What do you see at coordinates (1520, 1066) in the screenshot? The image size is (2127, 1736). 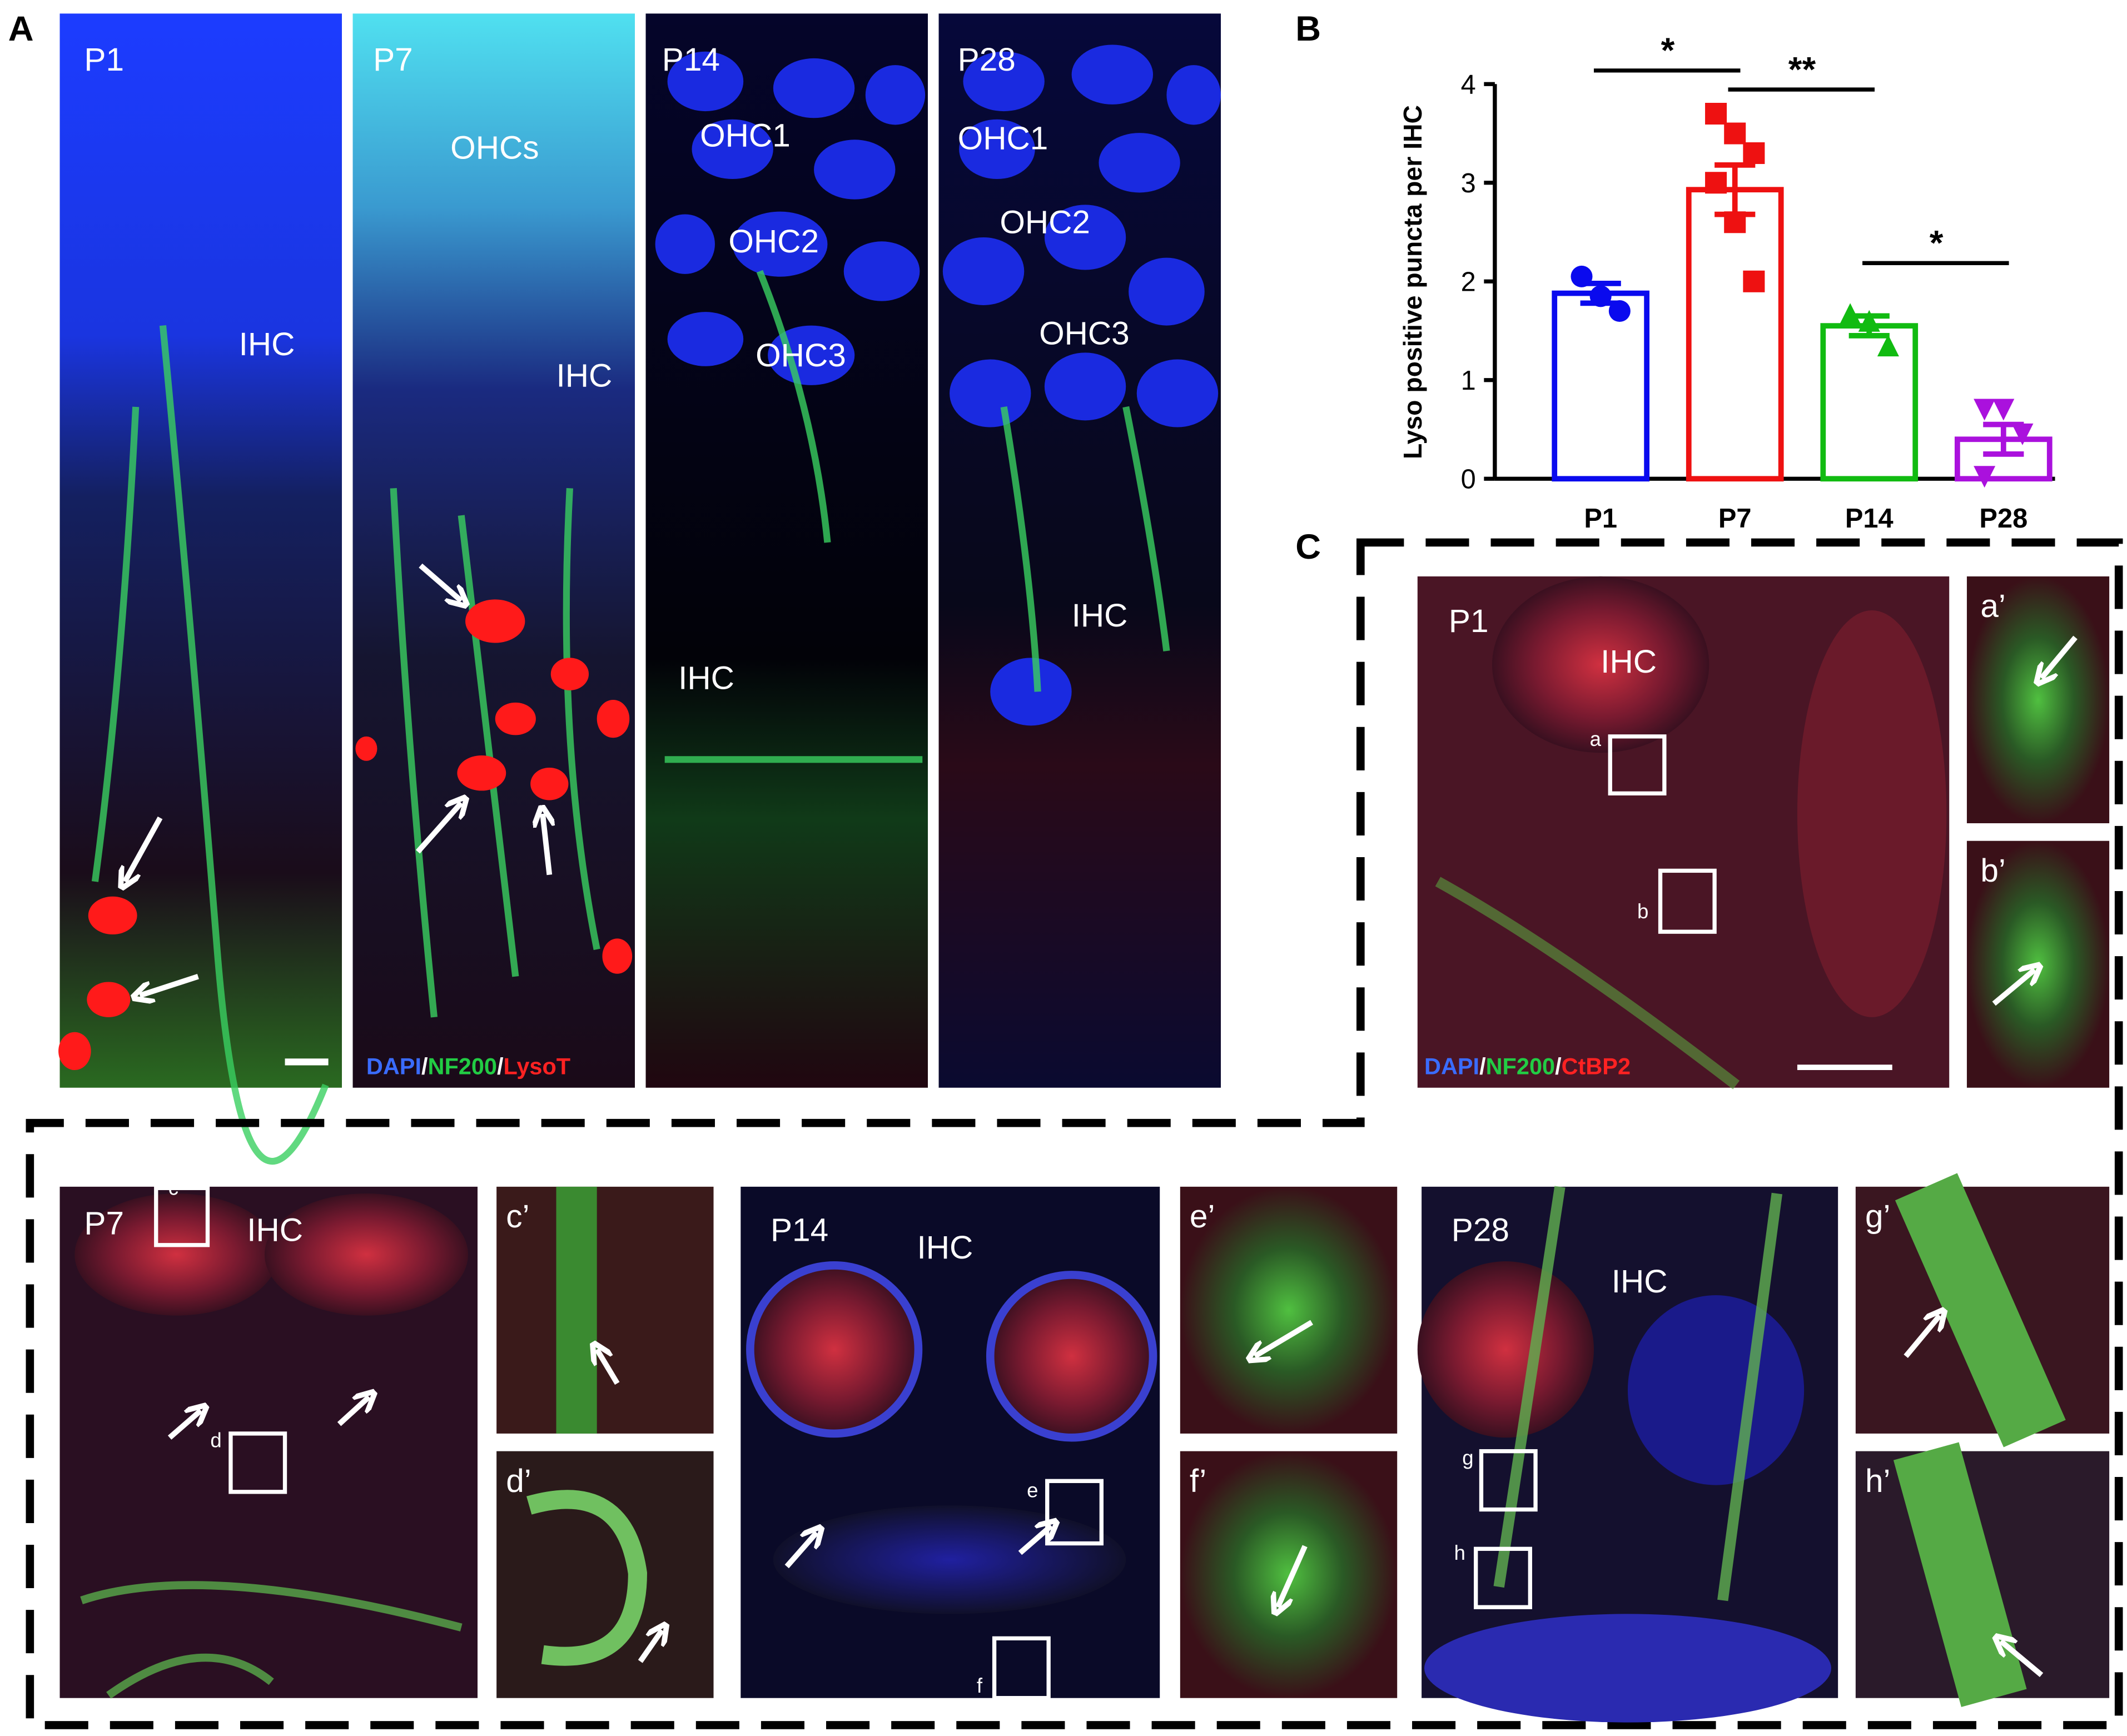 I see `stain: NF200` at bounding box center [1520, 1066].